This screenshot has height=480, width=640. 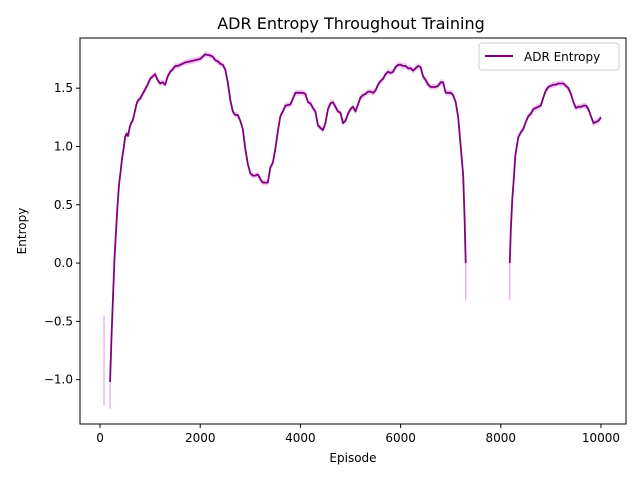 What do you see at coordinates (200, 438) in the screenshot?
I see `x-tick-label: 2000` at bounding box center [200, 438].